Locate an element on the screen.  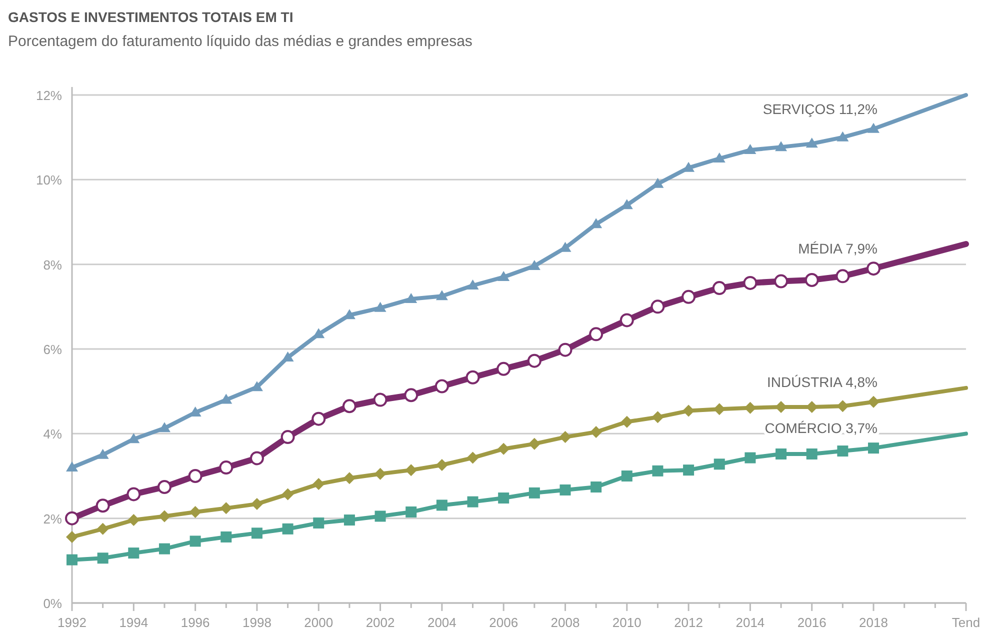
chart-title: GASTOS E INVESTIMENTOS TOTAIS EM TI is located at coordinates (151, 17).